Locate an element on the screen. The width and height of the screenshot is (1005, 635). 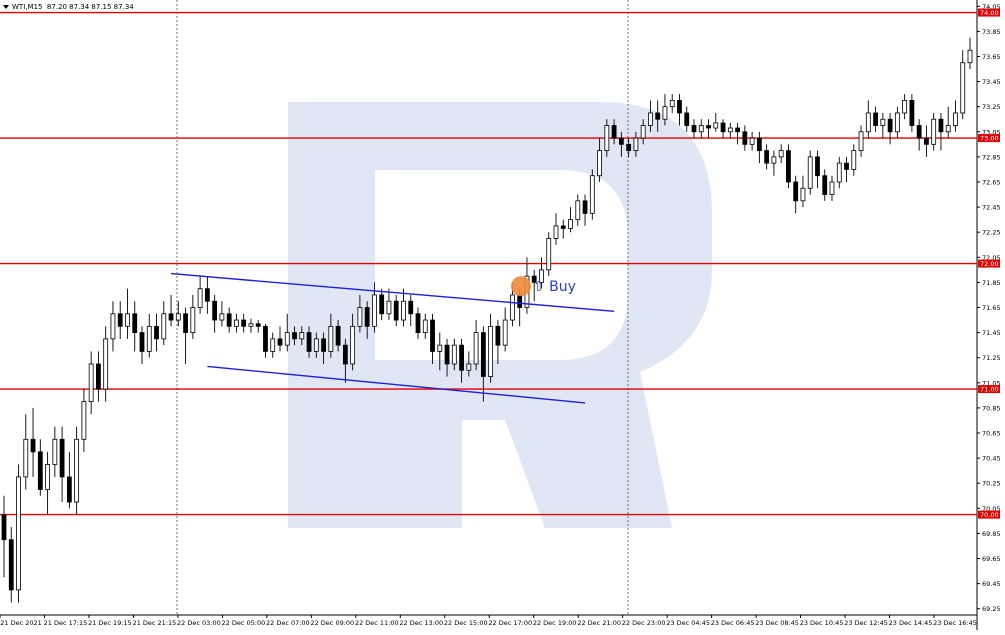
price-level-tag-label: 74.00 is located at coordinates (989, 13).